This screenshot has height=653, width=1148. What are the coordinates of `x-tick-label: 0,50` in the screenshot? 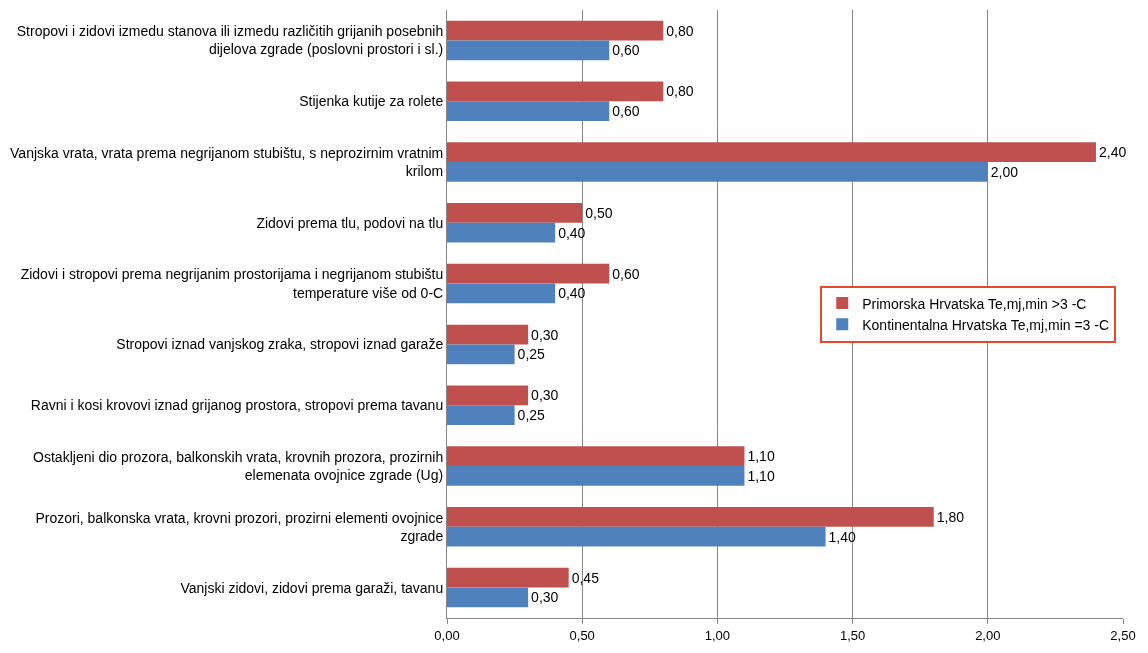 It's located at (582, 635).